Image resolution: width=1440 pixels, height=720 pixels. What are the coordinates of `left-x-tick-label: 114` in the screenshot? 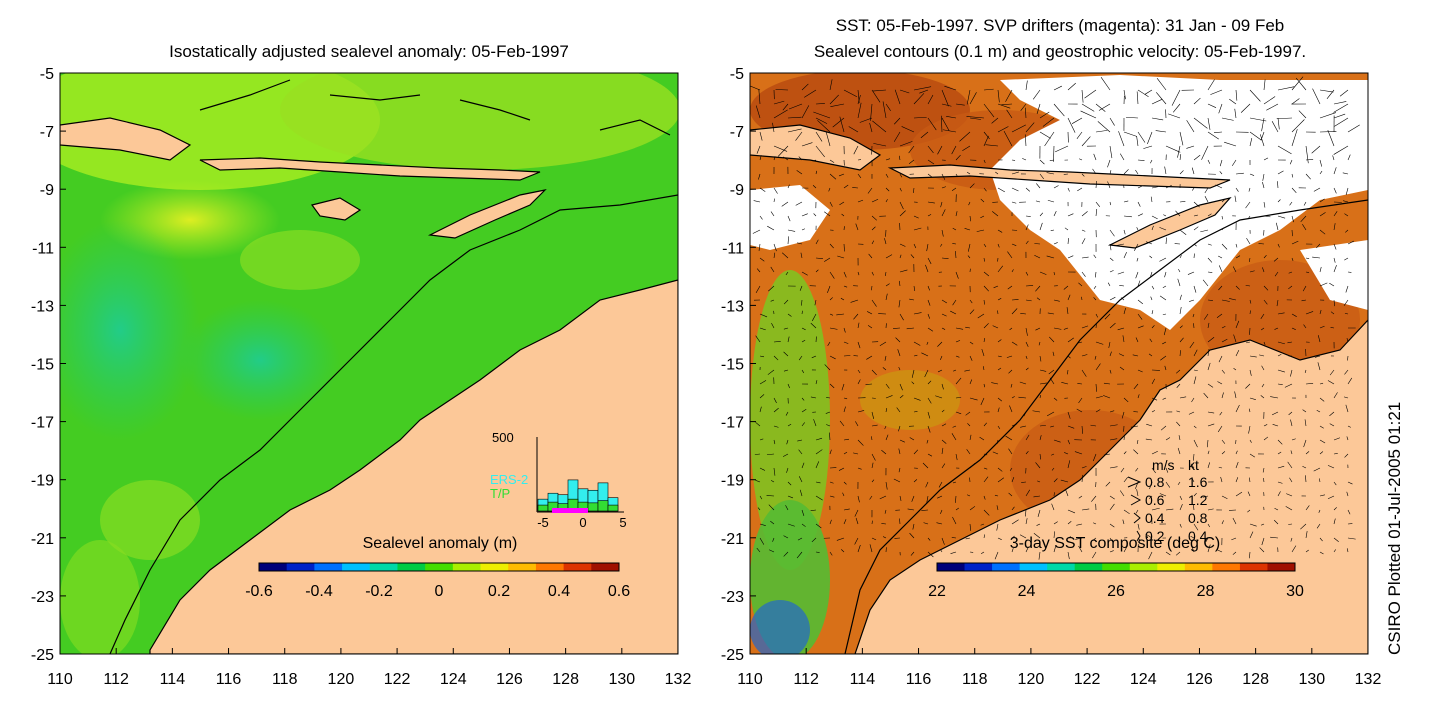 It's located at (173, 679).